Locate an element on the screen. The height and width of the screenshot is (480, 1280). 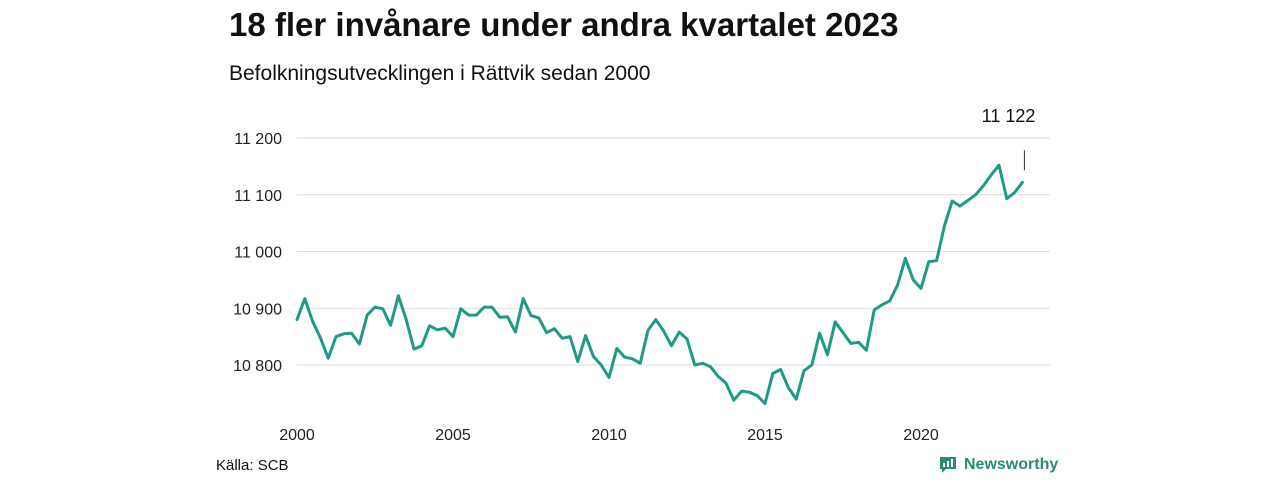
source-note: Källa: SCB is located at coordinates (252, 465).